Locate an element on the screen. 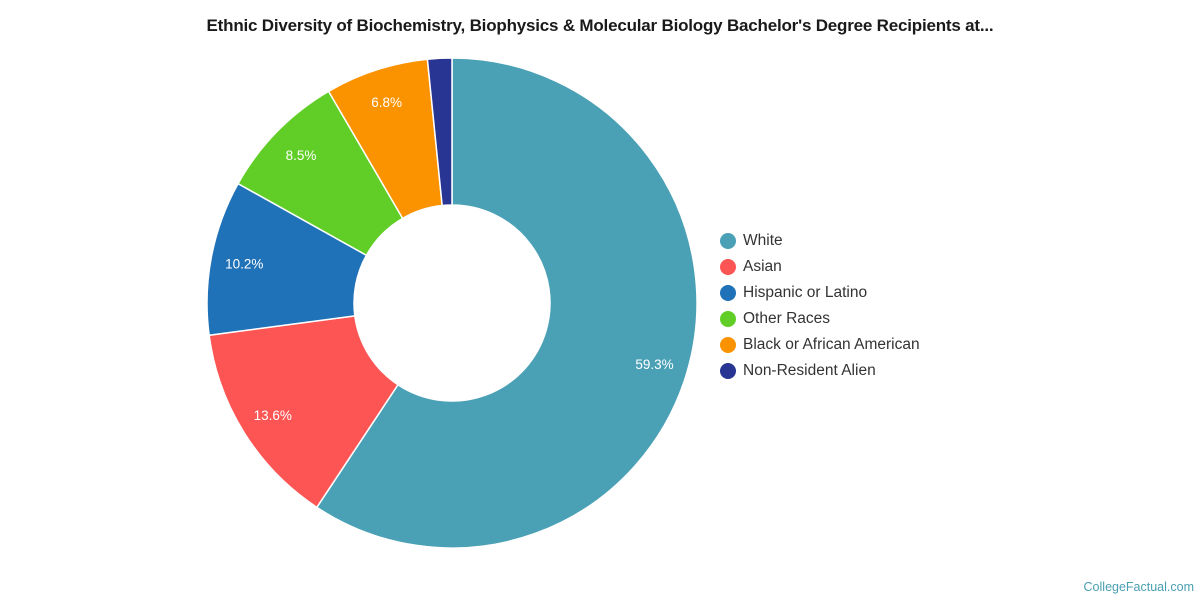 The image size is (1200, 600). slice-value-label: 13.6% is located at coordinates (273, 415).